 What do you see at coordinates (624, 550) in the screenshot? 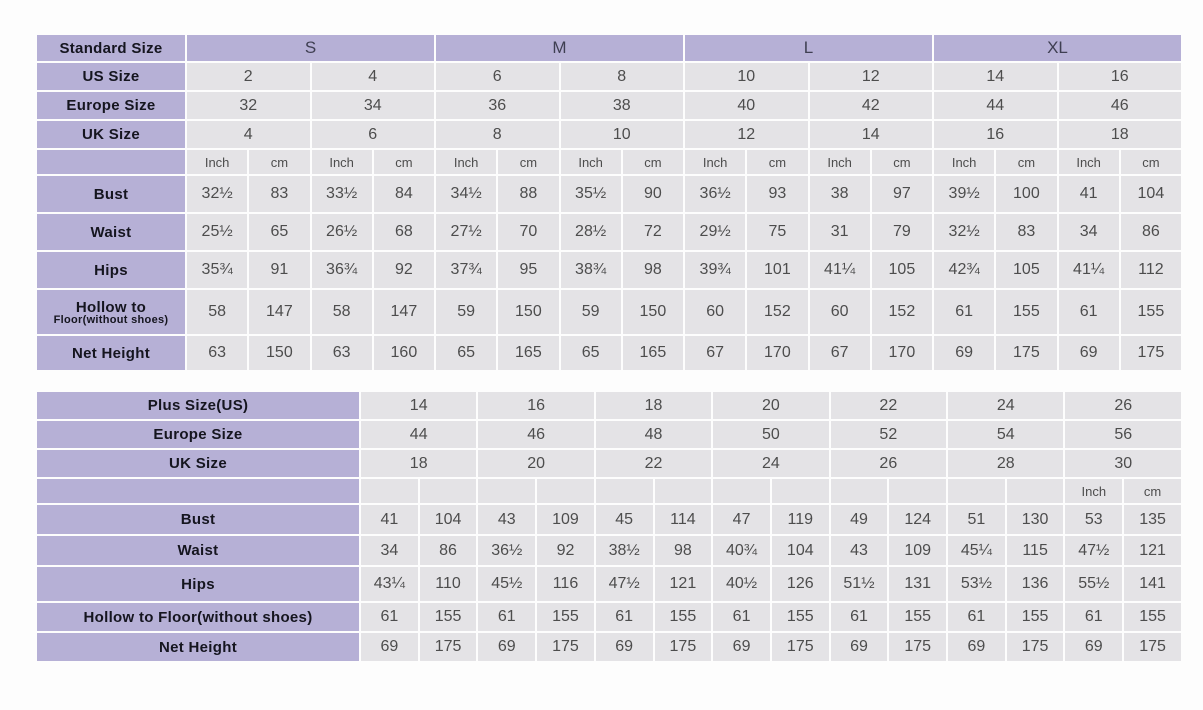
I see `value-cell: 38½` at bounding box center [624, 550].